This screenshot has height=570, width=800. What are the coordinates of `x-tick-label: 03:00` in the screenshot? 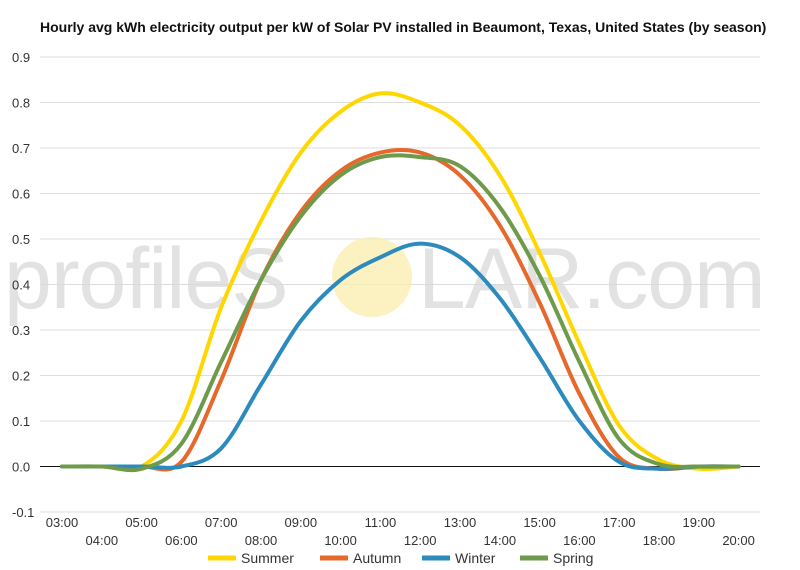 It's located at (62, 522).